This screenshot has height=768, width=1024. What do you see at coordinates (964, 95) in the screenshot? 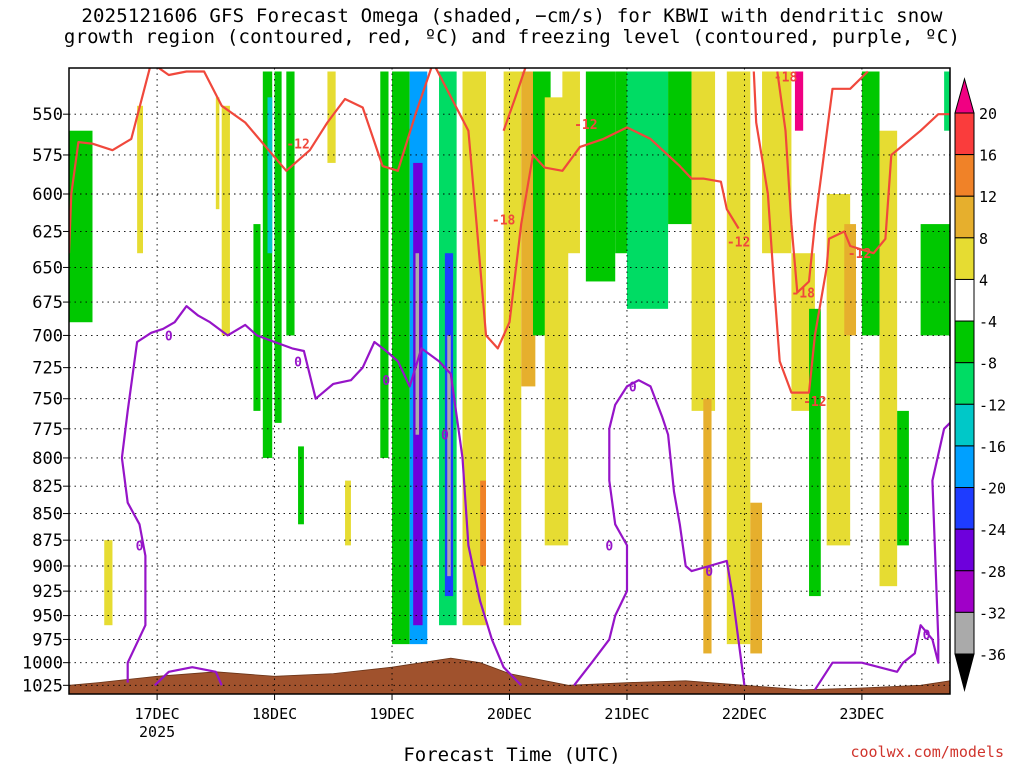
I see `colorbar-top-extension` at bounding box center [964, 95].